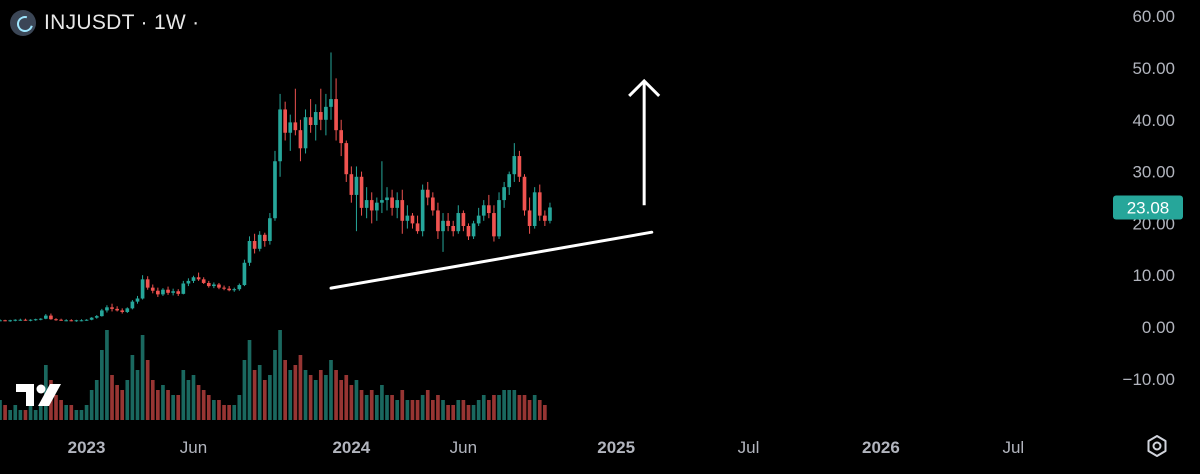 The height and width of the screenshot is (474, 1200). I want to click on symbol-title: INJUSDT · 1W ·, so click(122, 22).